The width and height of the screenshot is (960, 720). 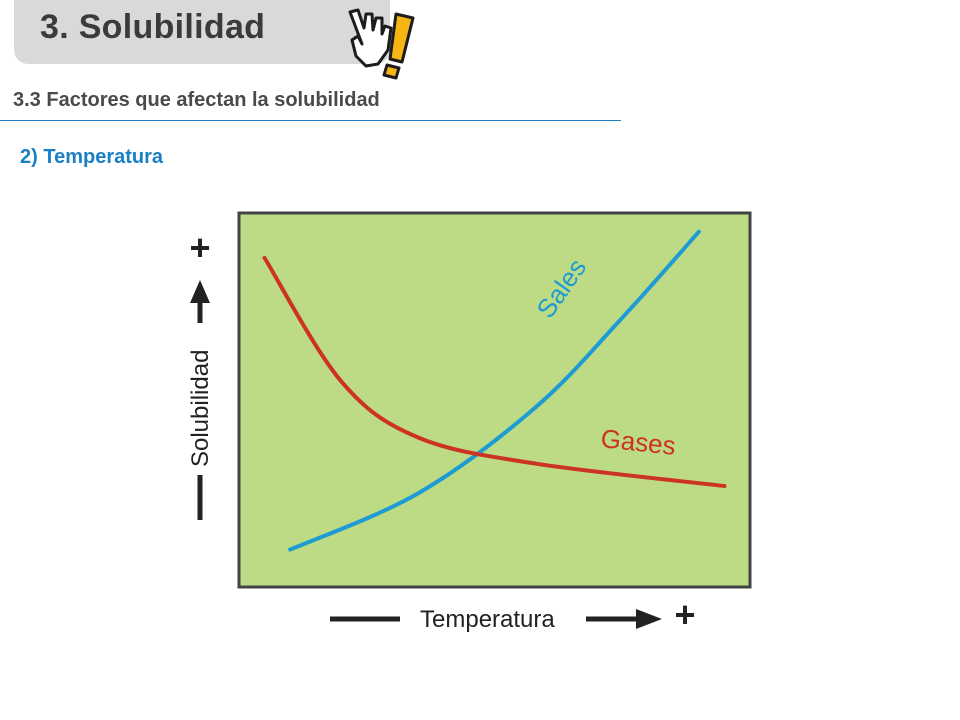 I want to click on x-axis-label: Temperatura, so click(x=487, y=619).